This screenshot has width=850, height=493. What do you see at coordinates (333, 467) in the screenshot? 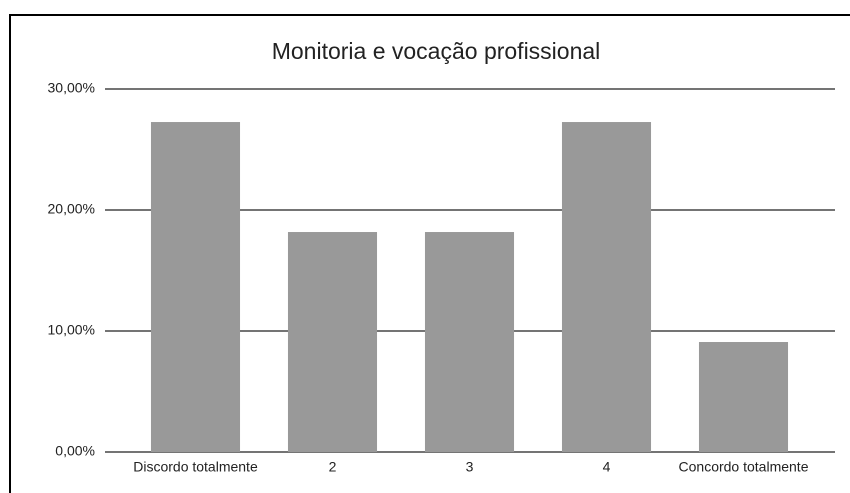
I see `x-tick-label: 2` at bounding box center [333, 467].